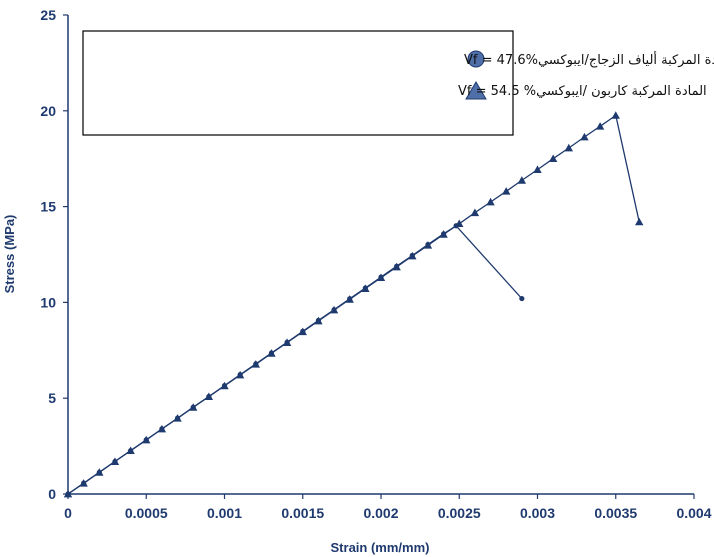 Image resolution: width=714 pixels, height=557 pixels. Describe the element at coordinates (693, 513) in the screenshot. I see `x-tick-label: 0.004` at that location.